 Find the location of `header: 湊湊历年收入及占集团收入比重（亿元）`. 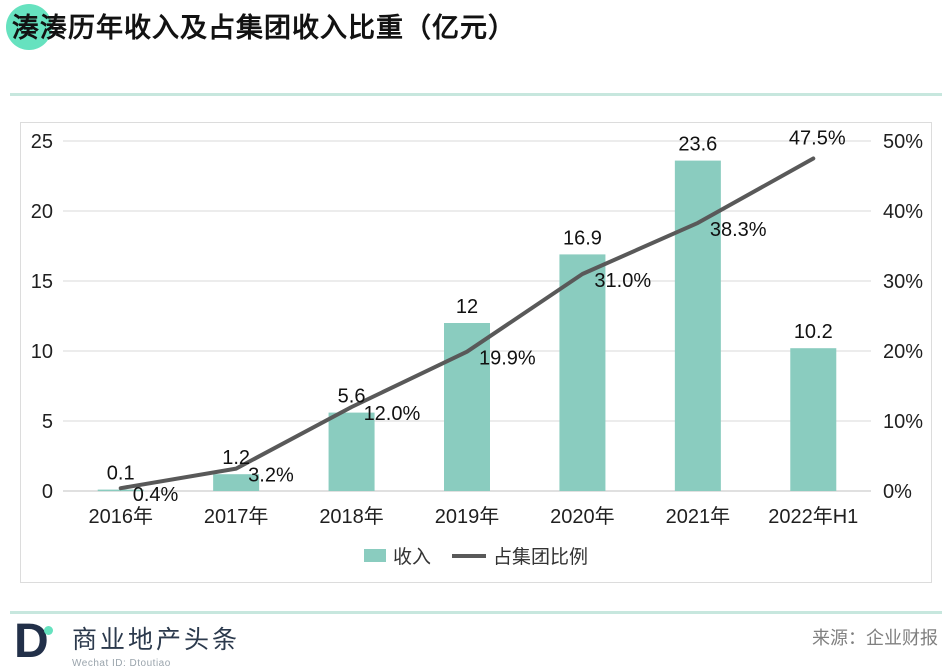

header: 湊湊历年收入及占集团收入比重（亿元） is located at coordinates (261, 31).